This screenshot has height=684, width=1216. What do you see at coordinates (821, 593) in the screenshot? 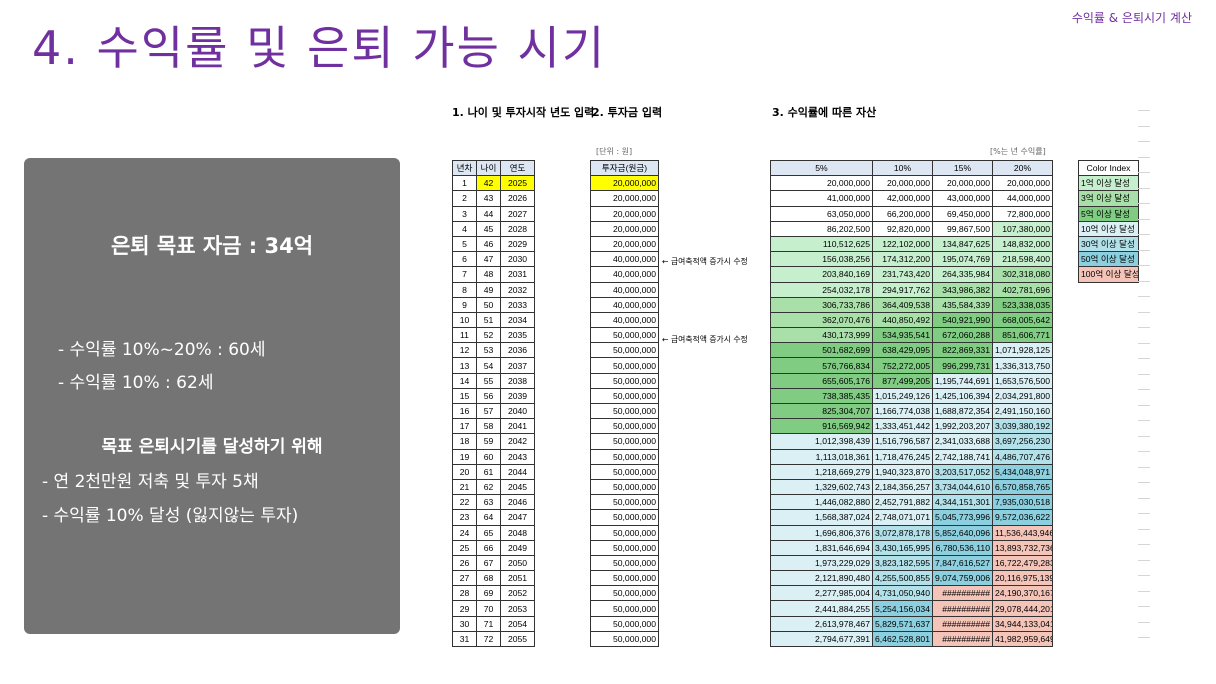
I see `return-cell-5: 2,277,985,004` at bounding box center [821, 593].